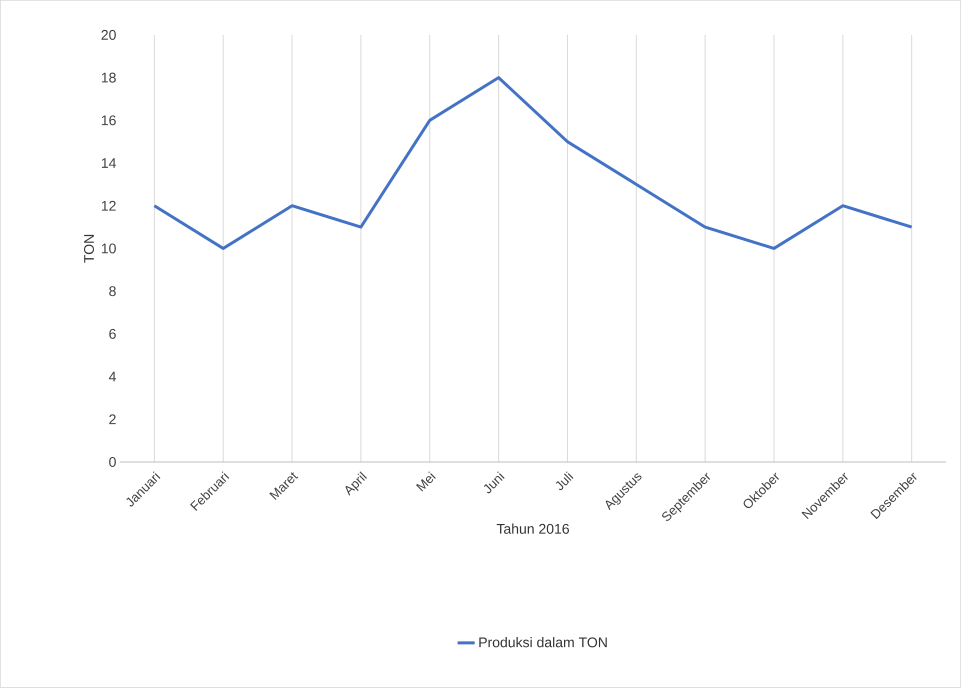  What do you see at coordinates (112, 419) in the screenshot?
I see `y-tick-label: 2` at bounding box center [112, 419].